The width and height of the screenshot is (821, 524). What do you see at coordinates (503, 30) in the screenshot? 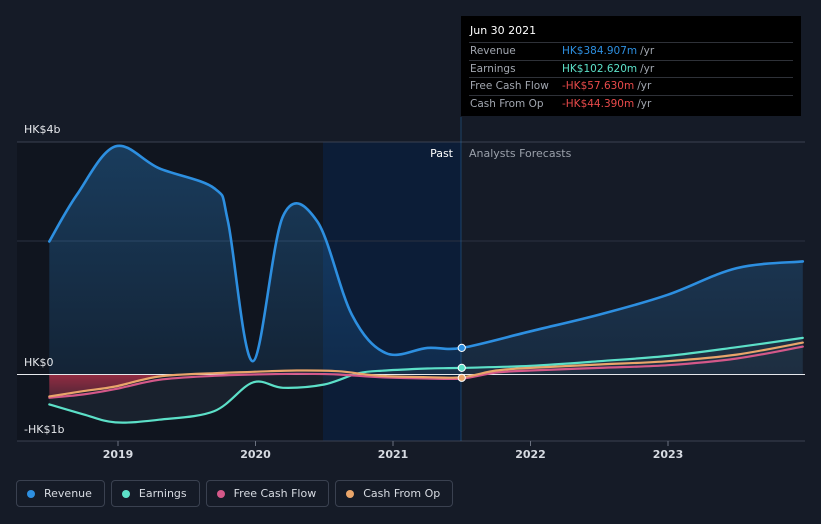
I see `tooltip-date: Jun 30 2021` at bounding box center [503, 30].